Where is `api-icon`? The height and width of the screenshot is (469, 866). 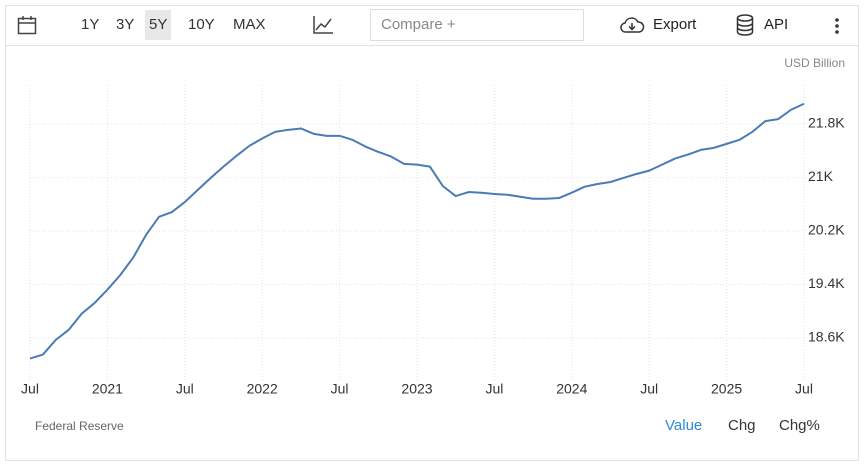
api-icon is located at coordinates (745, 25).